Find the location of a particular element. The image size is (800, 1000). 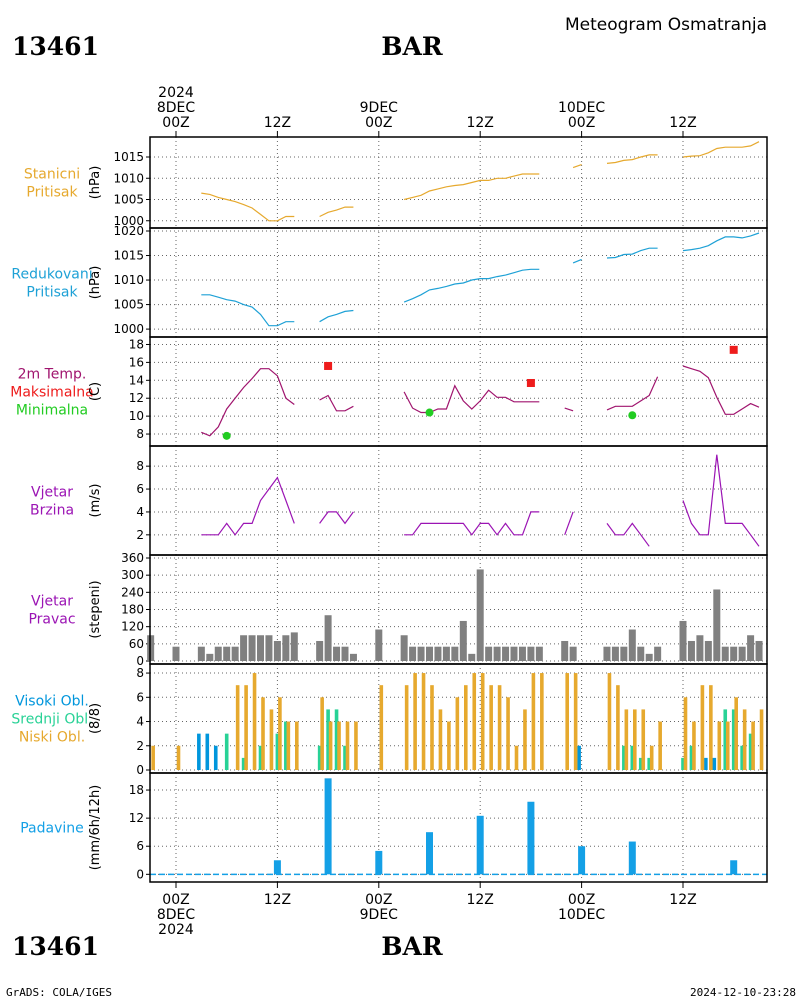

y-tick-label: 1020 is located at coordinates (128, 231).